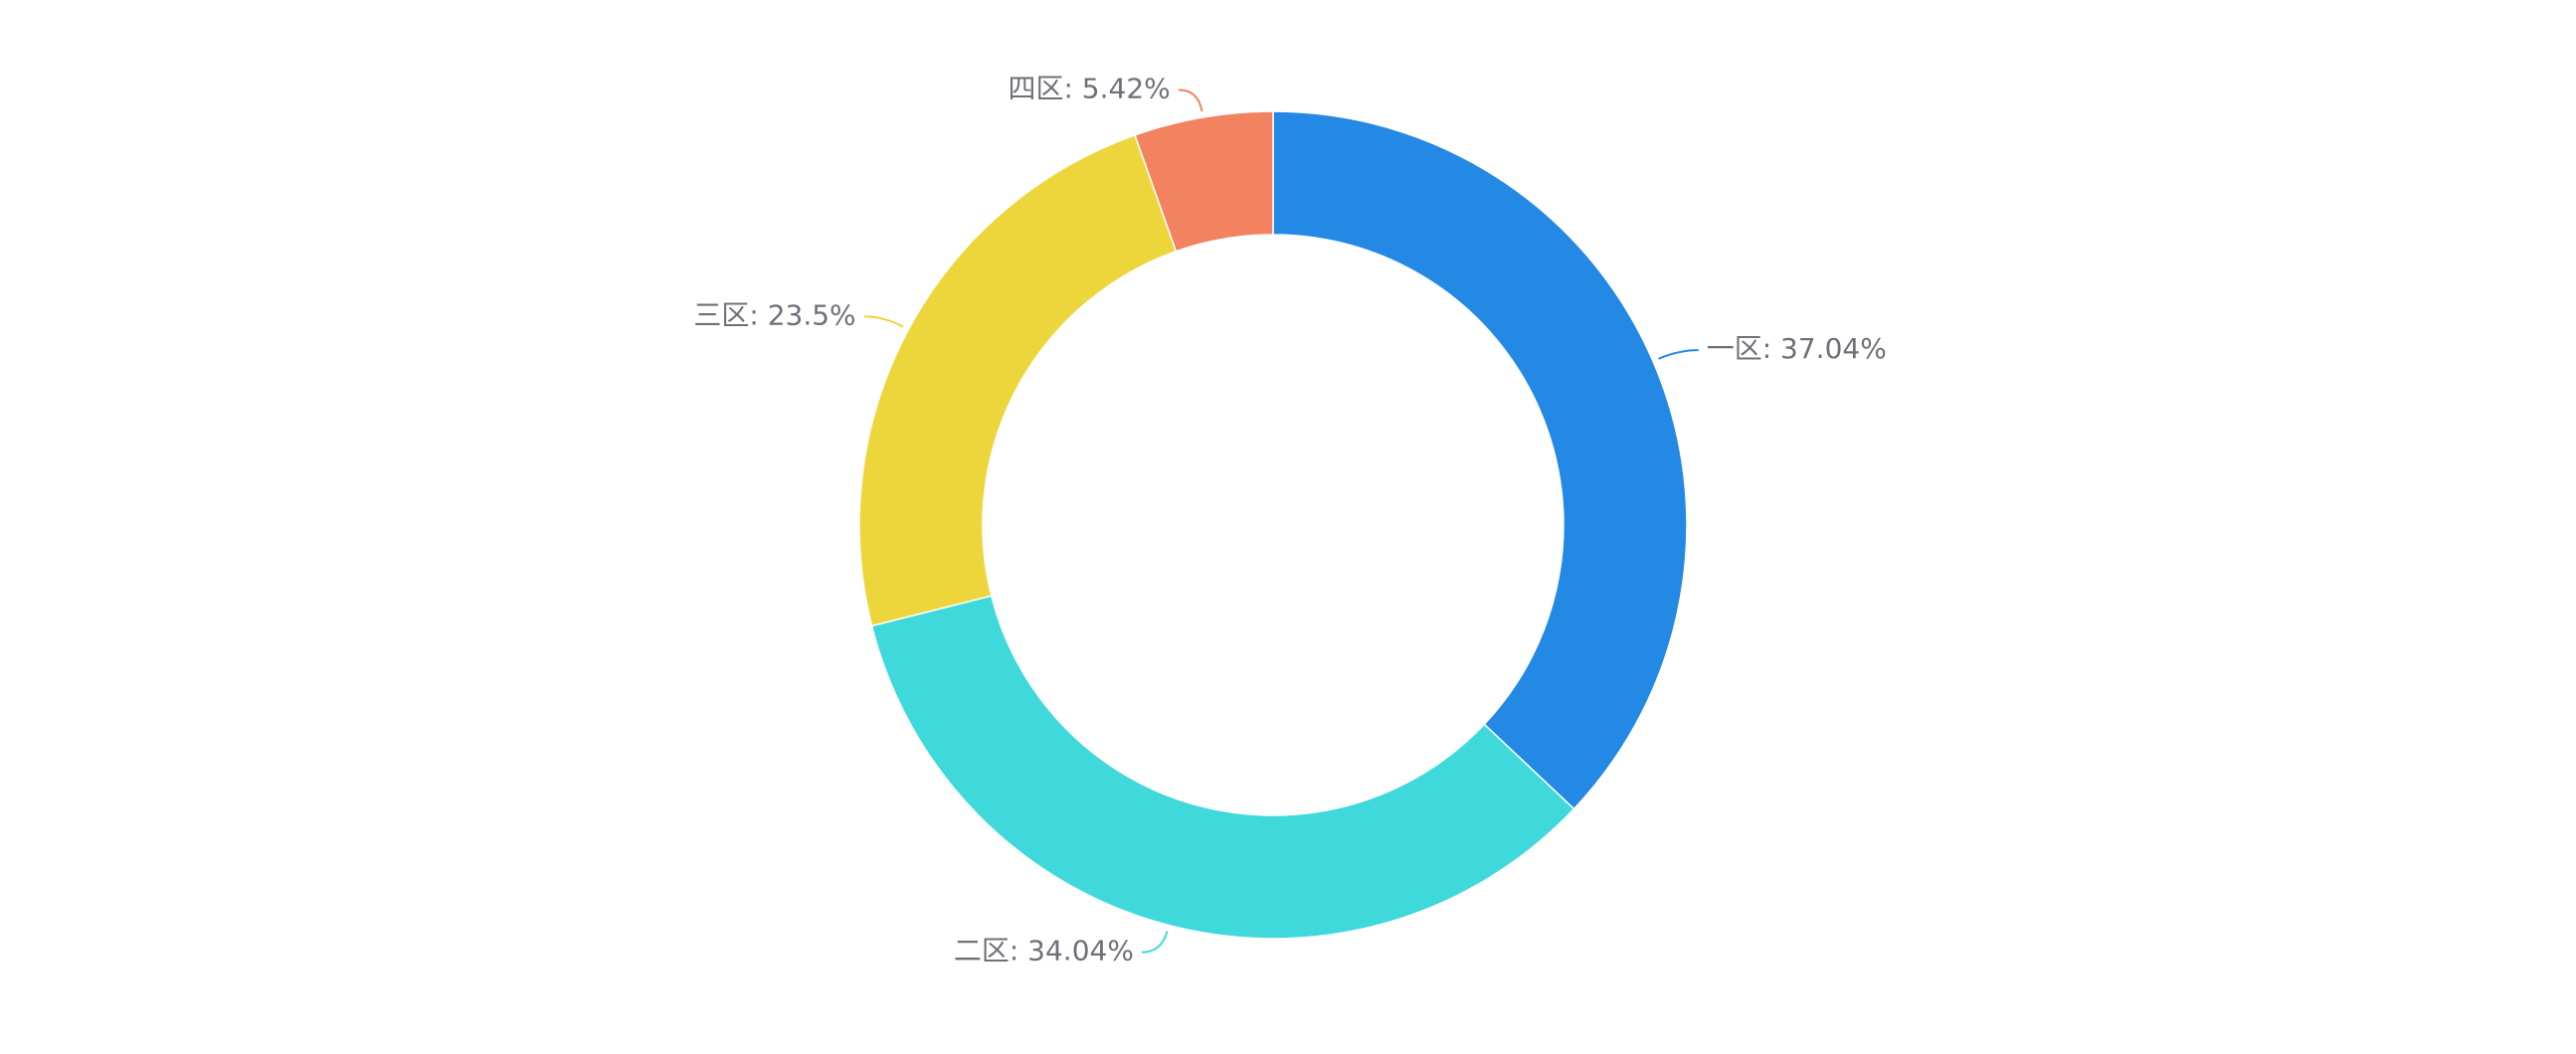 The width and height of the screenshot is (2576, 1054). What do you see at coordinates (1797, 348) in the screenshot?
I see `slice-label-1: 一区: 37.04%` at bounding box center [1797, 348].